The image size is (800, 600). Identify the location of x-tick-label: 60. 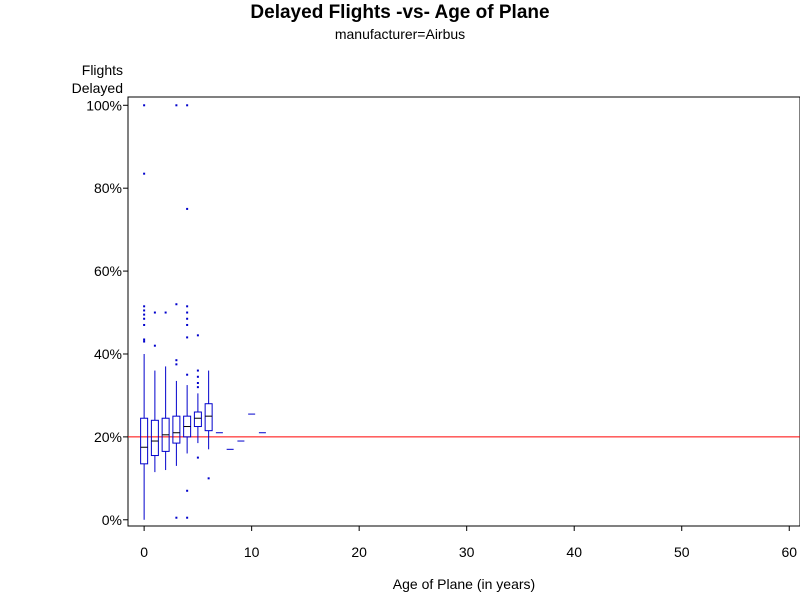
(789, 552).